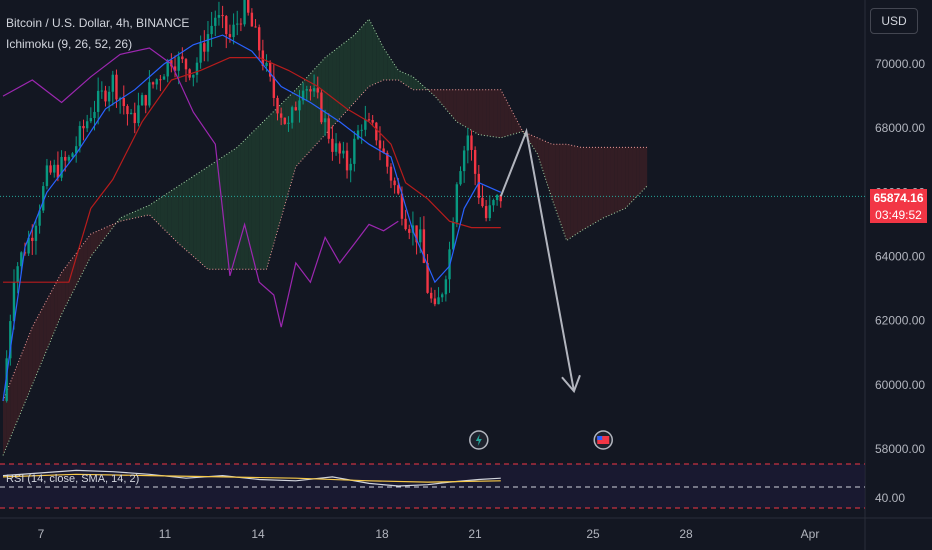 Image resolution: width=932 pixels, height=550 pixels. Describe the element at coordinates (98, 23) in the screenshot. I see `symbol-legend: Bitcoin / U.S. Dollar, 4h, BINANCE` at that location.